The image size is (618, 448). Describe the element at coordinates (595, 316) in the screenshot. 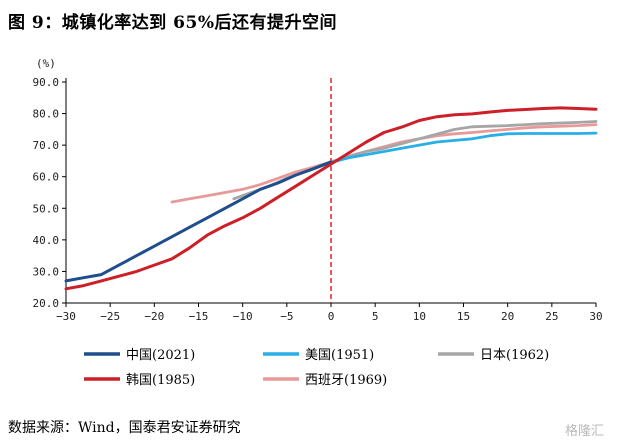

I see `x-tick-label: 30` at that location.